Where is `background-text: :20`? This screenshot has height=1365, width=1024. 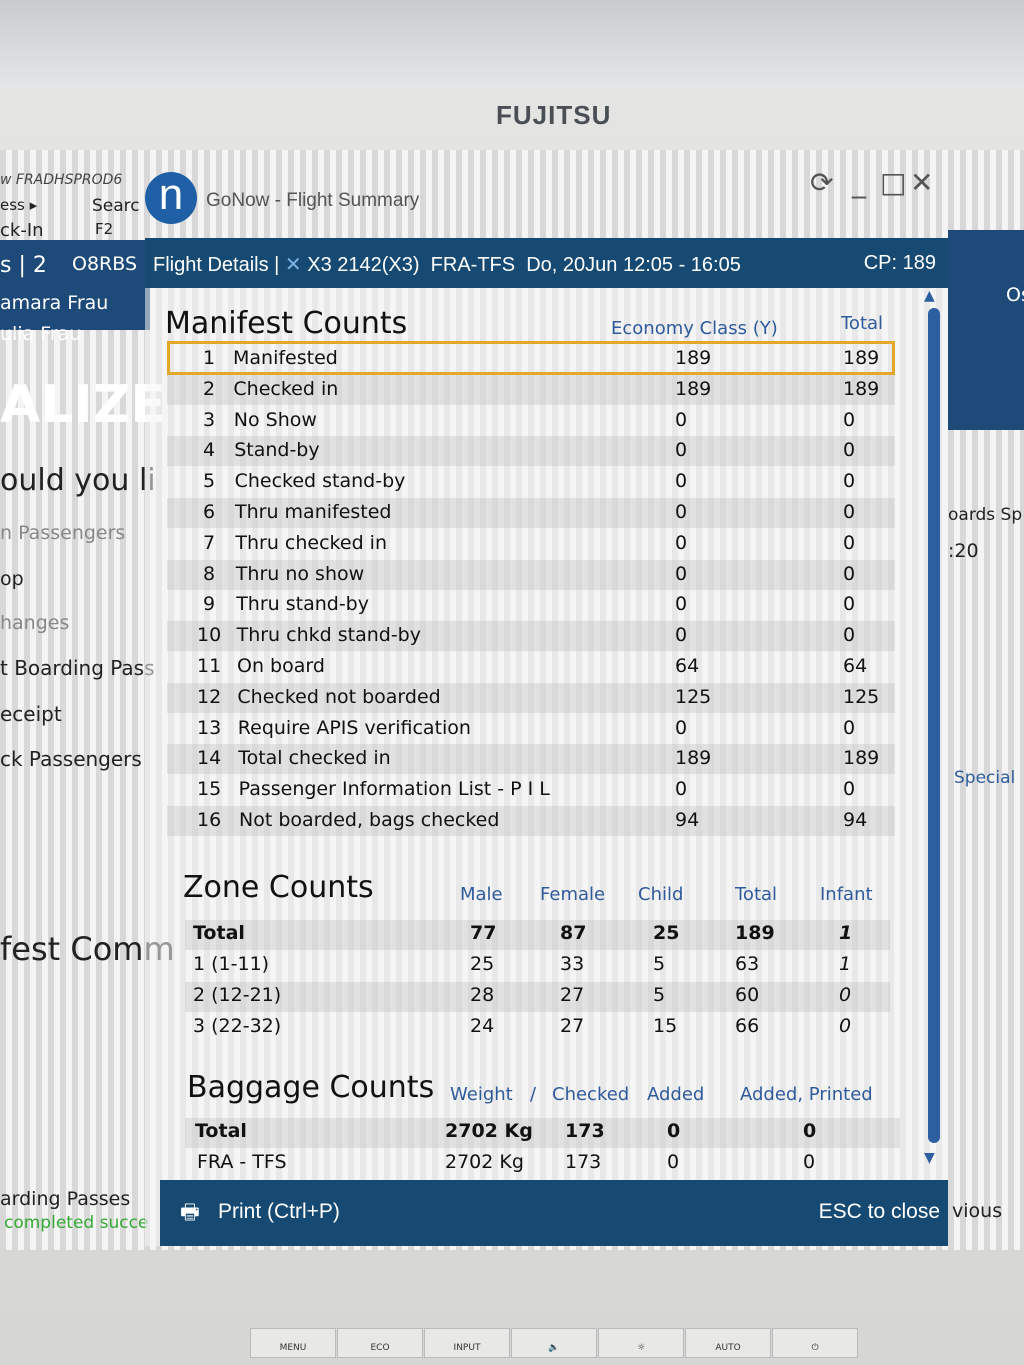 background-text: :20 is located at coordinates (963, 551).